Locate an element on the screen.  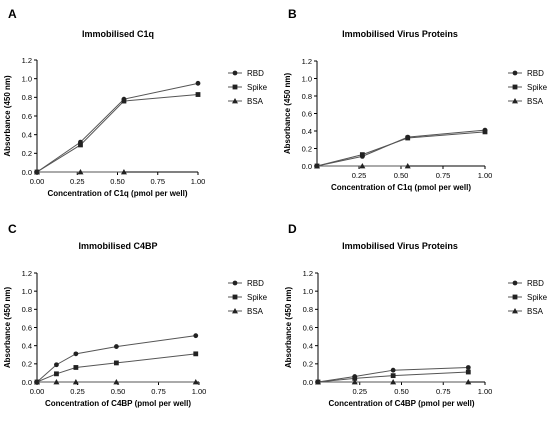
series-spike is located at coordinates (401, 149).